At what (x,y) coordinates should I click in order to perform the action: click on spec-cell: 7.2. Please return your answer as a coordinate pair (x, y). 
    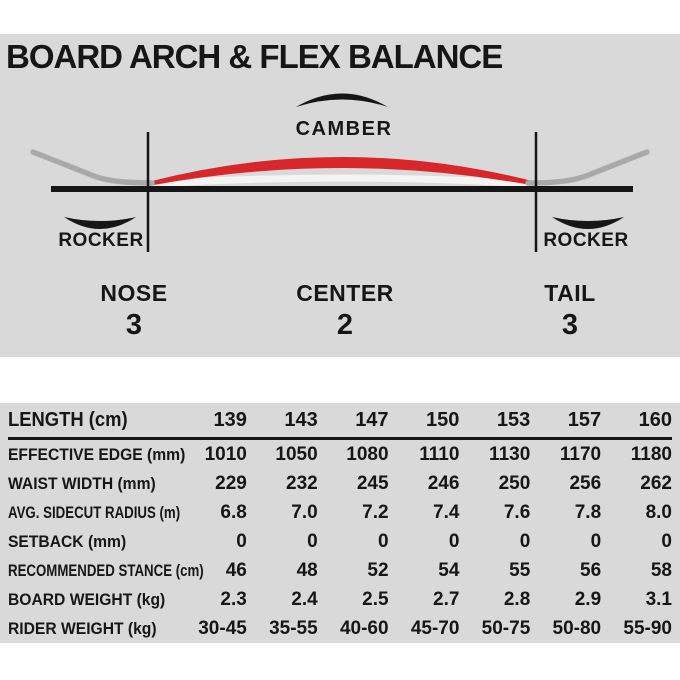
    Looking at the image, I should click on (375, 512).